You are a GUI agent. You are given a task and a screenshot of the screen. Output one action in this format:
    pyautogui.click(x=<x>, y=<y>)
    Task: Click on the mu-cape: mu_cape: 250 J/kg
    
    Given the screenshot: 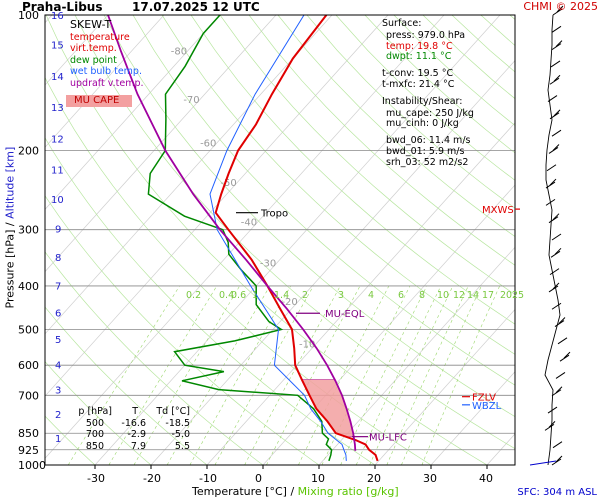 What is the action you would take?
    pyautogui.click(x=430, y=113)
    